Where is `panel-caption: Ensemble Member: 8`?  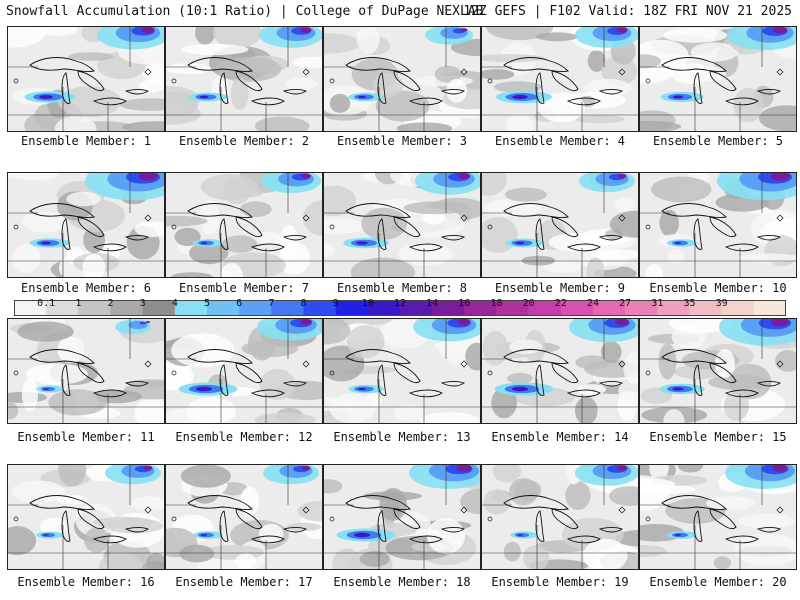 panel-caption: Ensemble Member: 8 is located at coordinates (402, 288).